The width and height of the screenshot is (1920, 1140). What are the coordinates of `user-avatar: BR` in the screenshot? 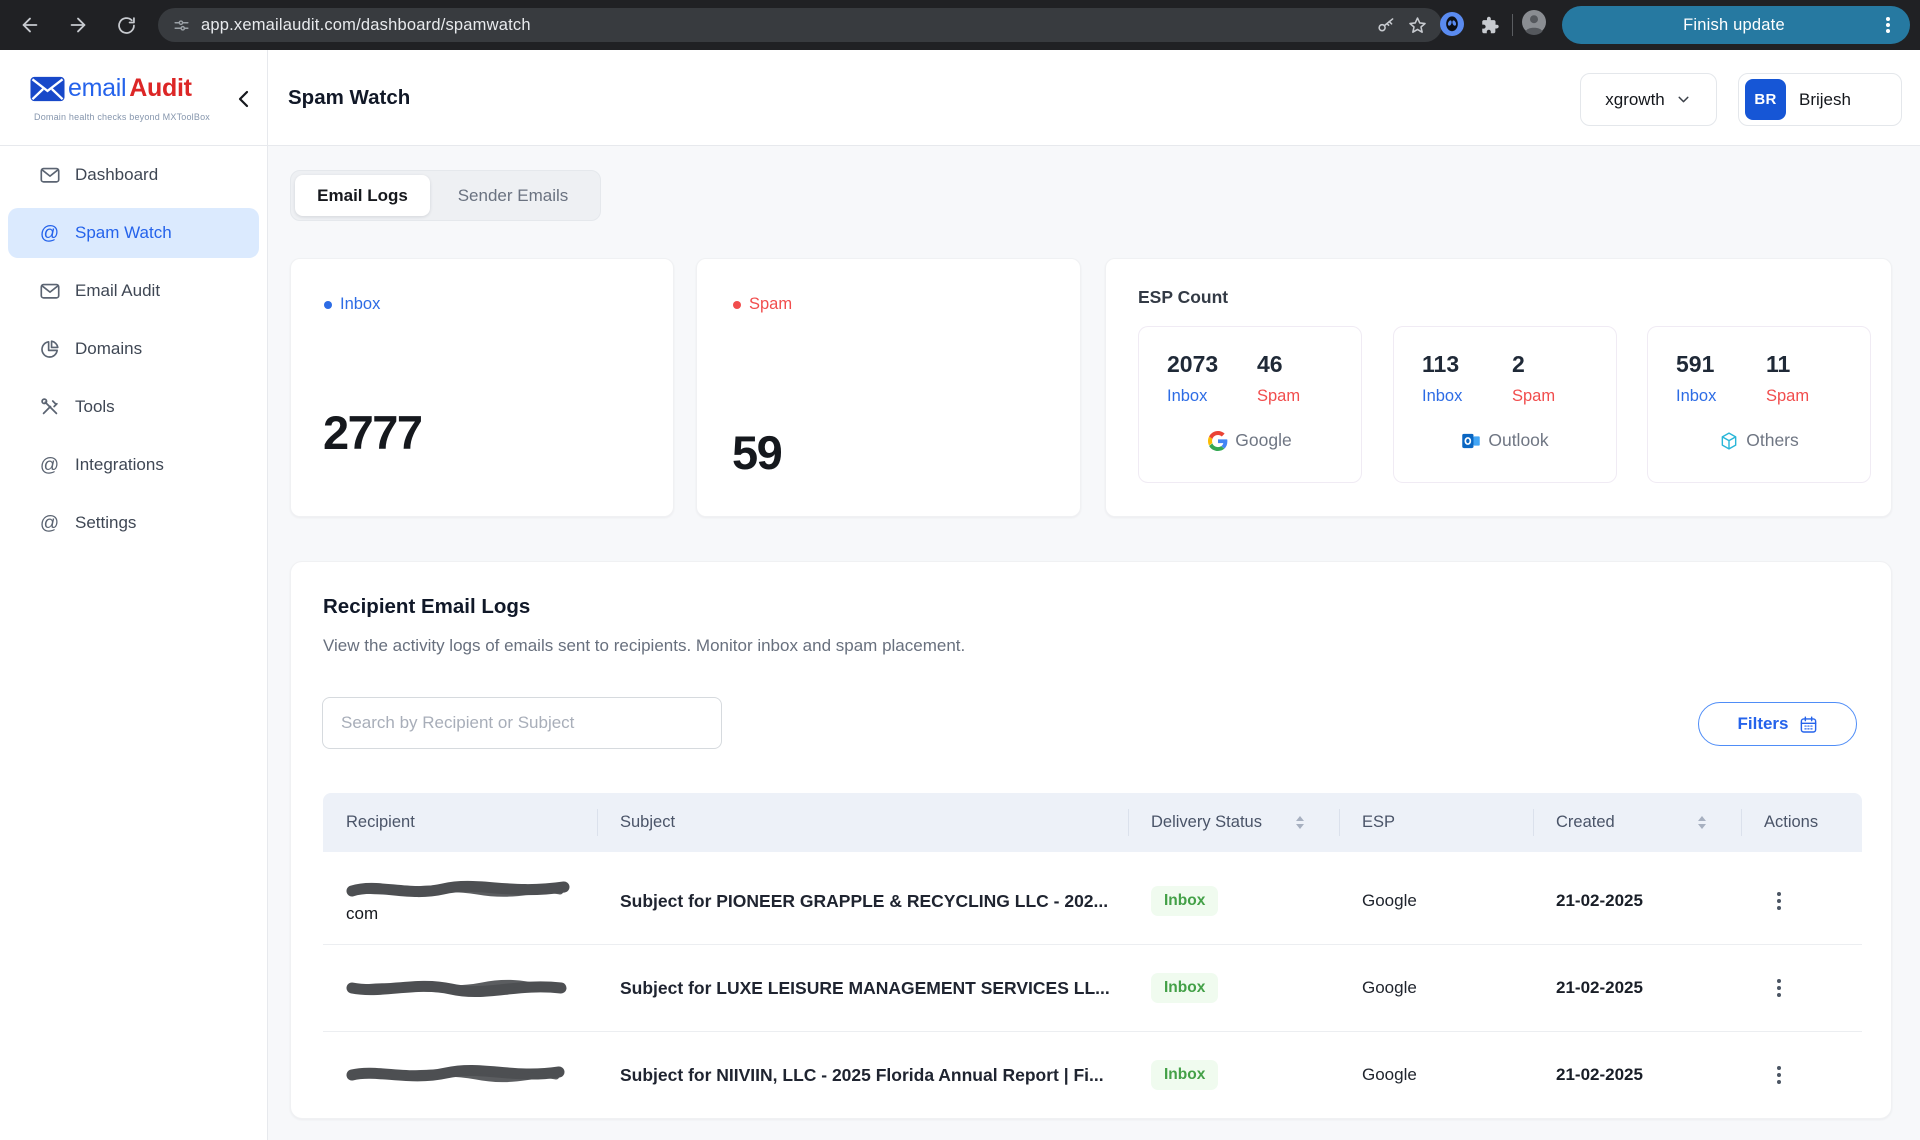 It's located at (1765, 99).